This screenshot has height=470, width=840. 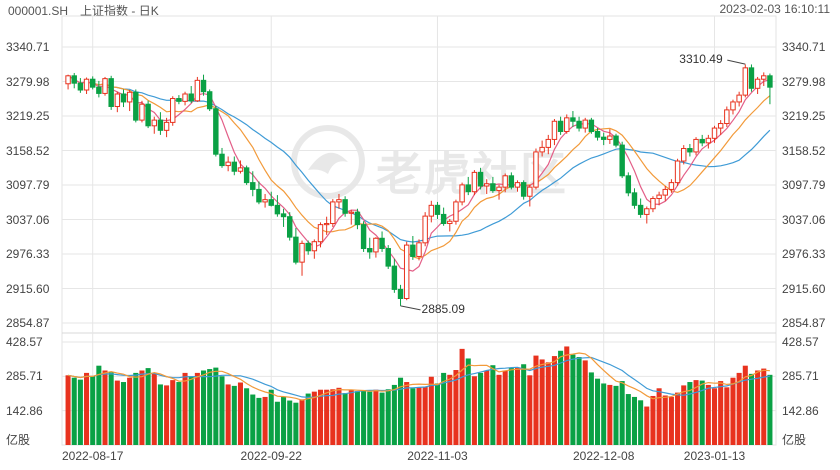 I want to click on max-leader-line, so click(x=736, y=62).